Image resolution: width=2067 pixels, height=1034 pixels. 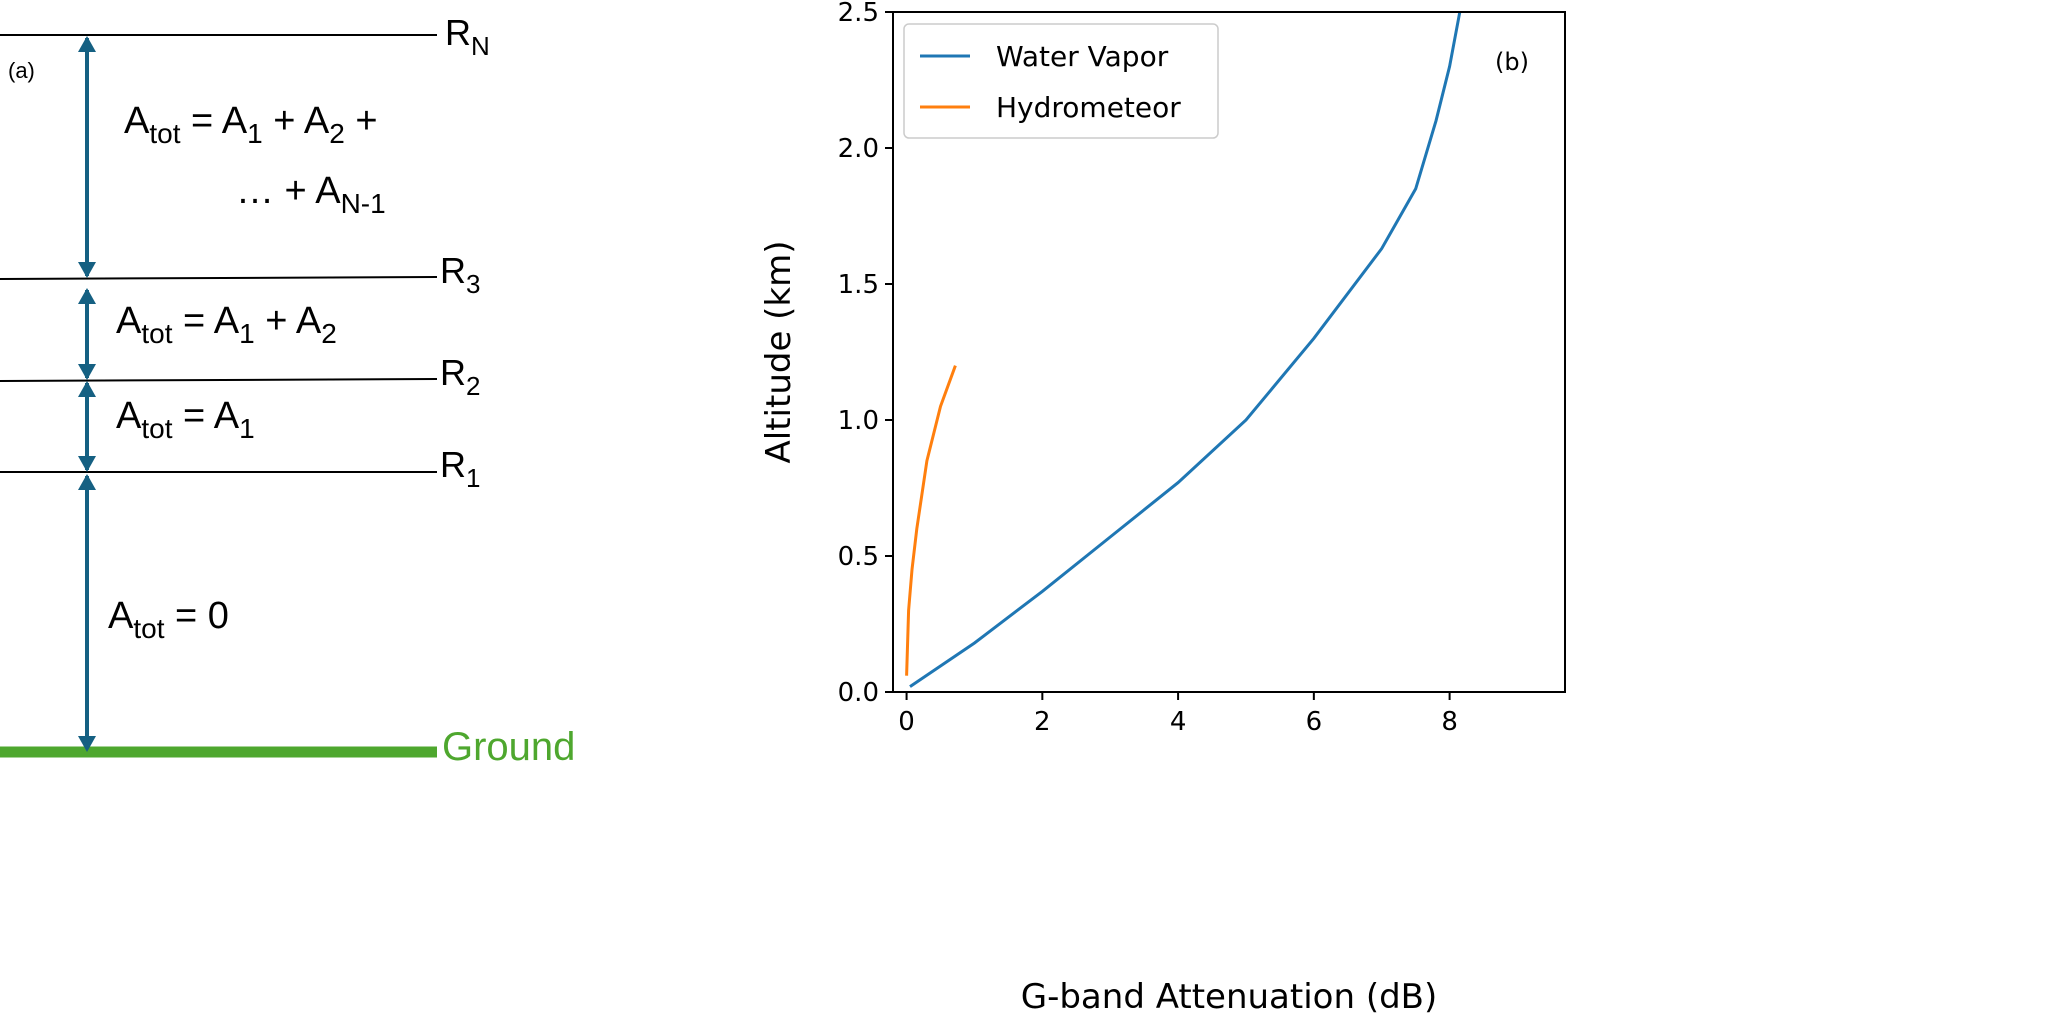 What do you see at coordinates (1061, 81) in the screenshot?
I see `legend: Water Vapor Hydrometeor` at bounding box center [1061, 81].